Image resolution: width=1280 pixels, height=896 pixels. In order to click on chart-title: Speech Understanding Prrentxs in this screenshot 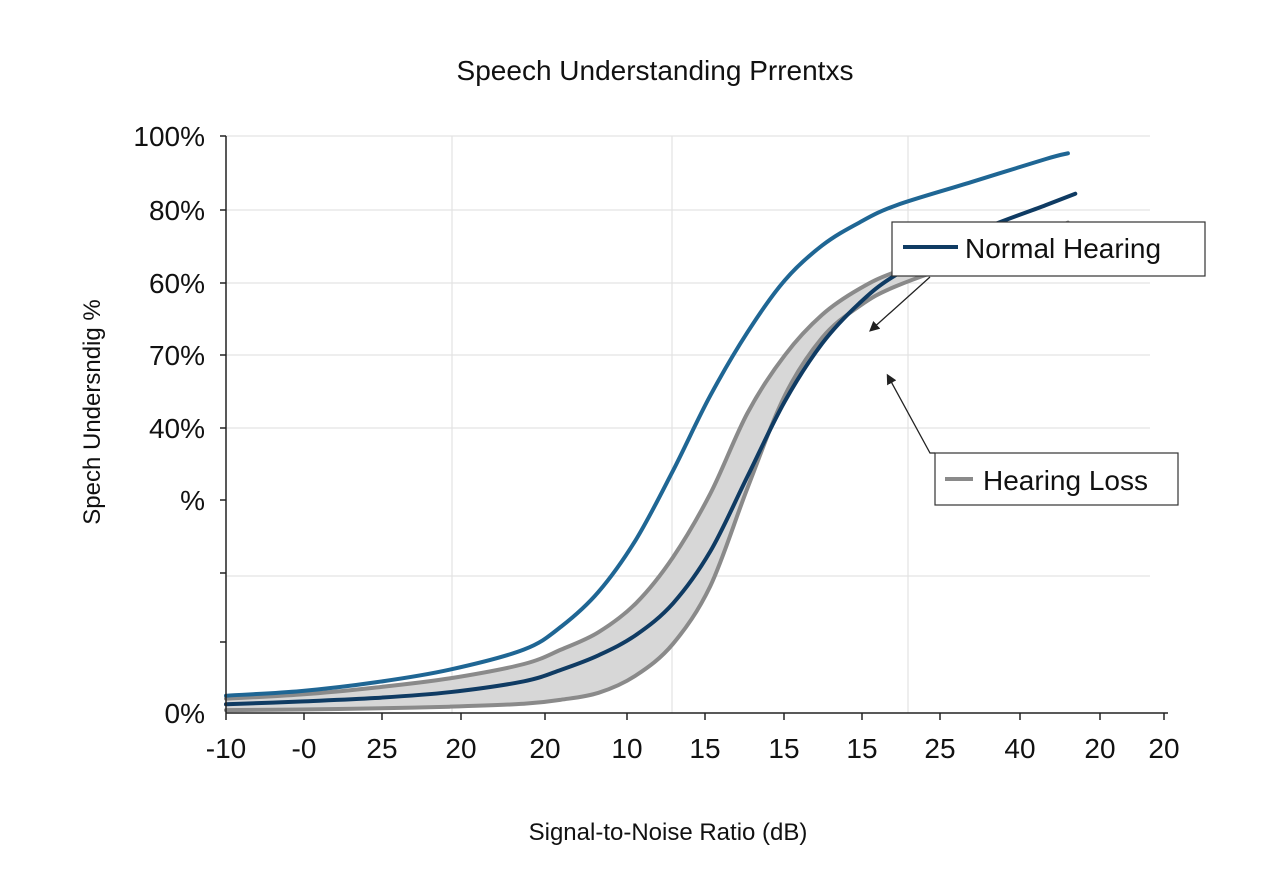, I will do `click(655, 70)`.